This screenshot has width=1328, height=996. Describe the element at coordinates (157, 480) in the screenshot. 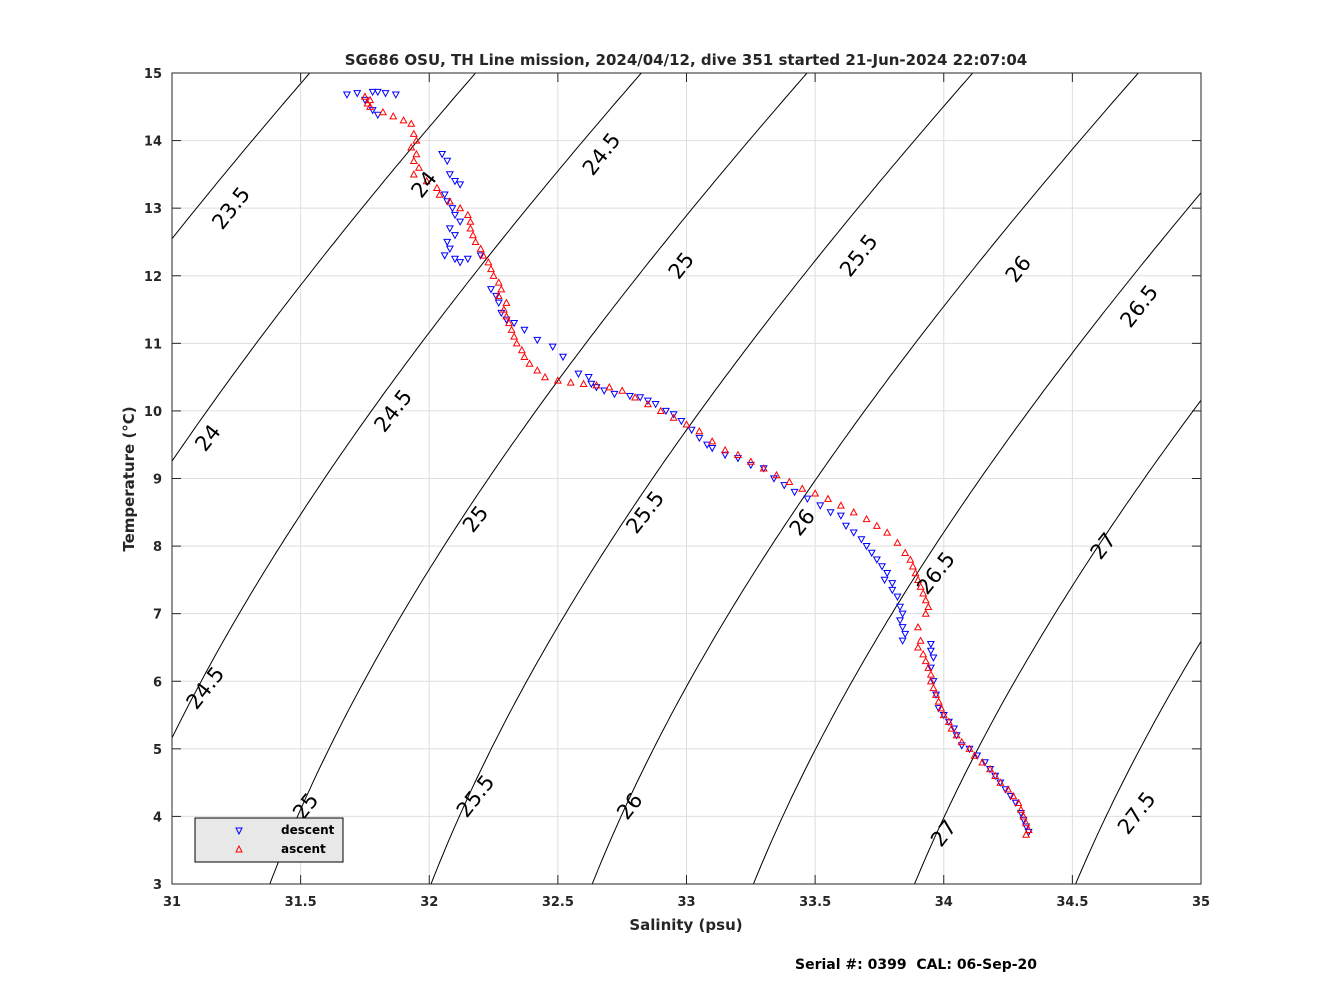

I see `y-tick-label: 9` at that location.